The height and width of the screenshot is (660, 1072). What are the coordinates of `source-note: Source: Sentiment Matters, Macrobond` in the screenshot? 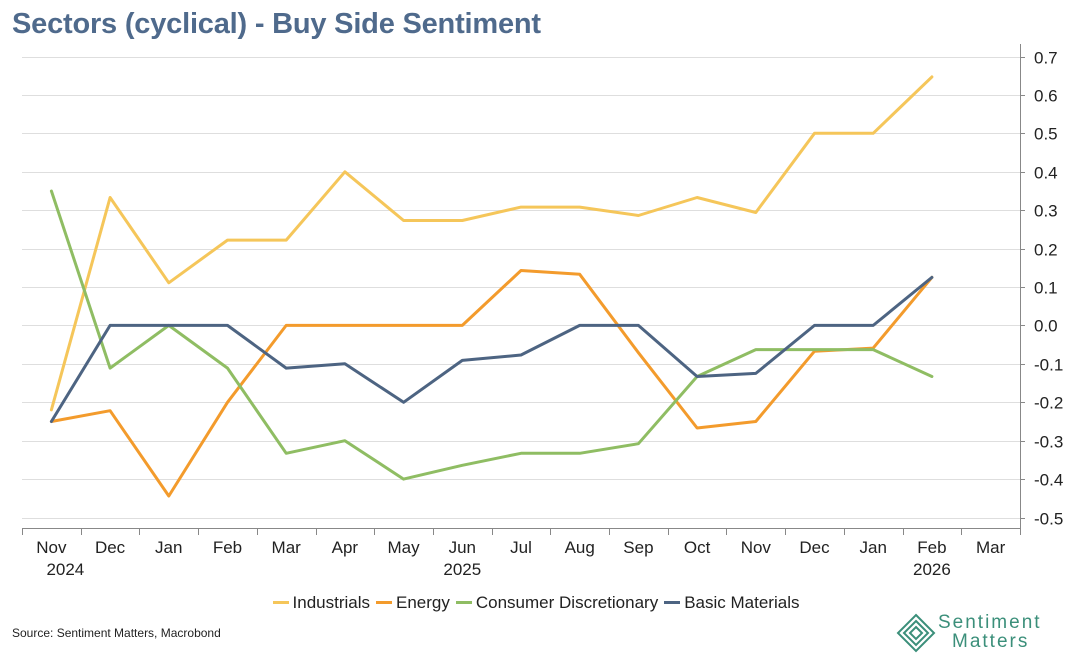 It's located at (116, 633).